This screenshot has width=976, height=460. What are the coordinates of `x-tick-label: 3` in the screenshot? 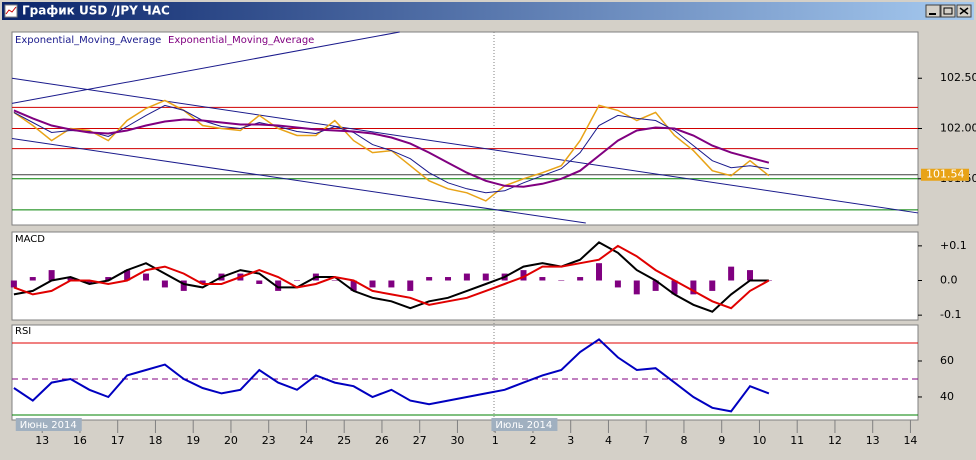 It's located at (570, 440).